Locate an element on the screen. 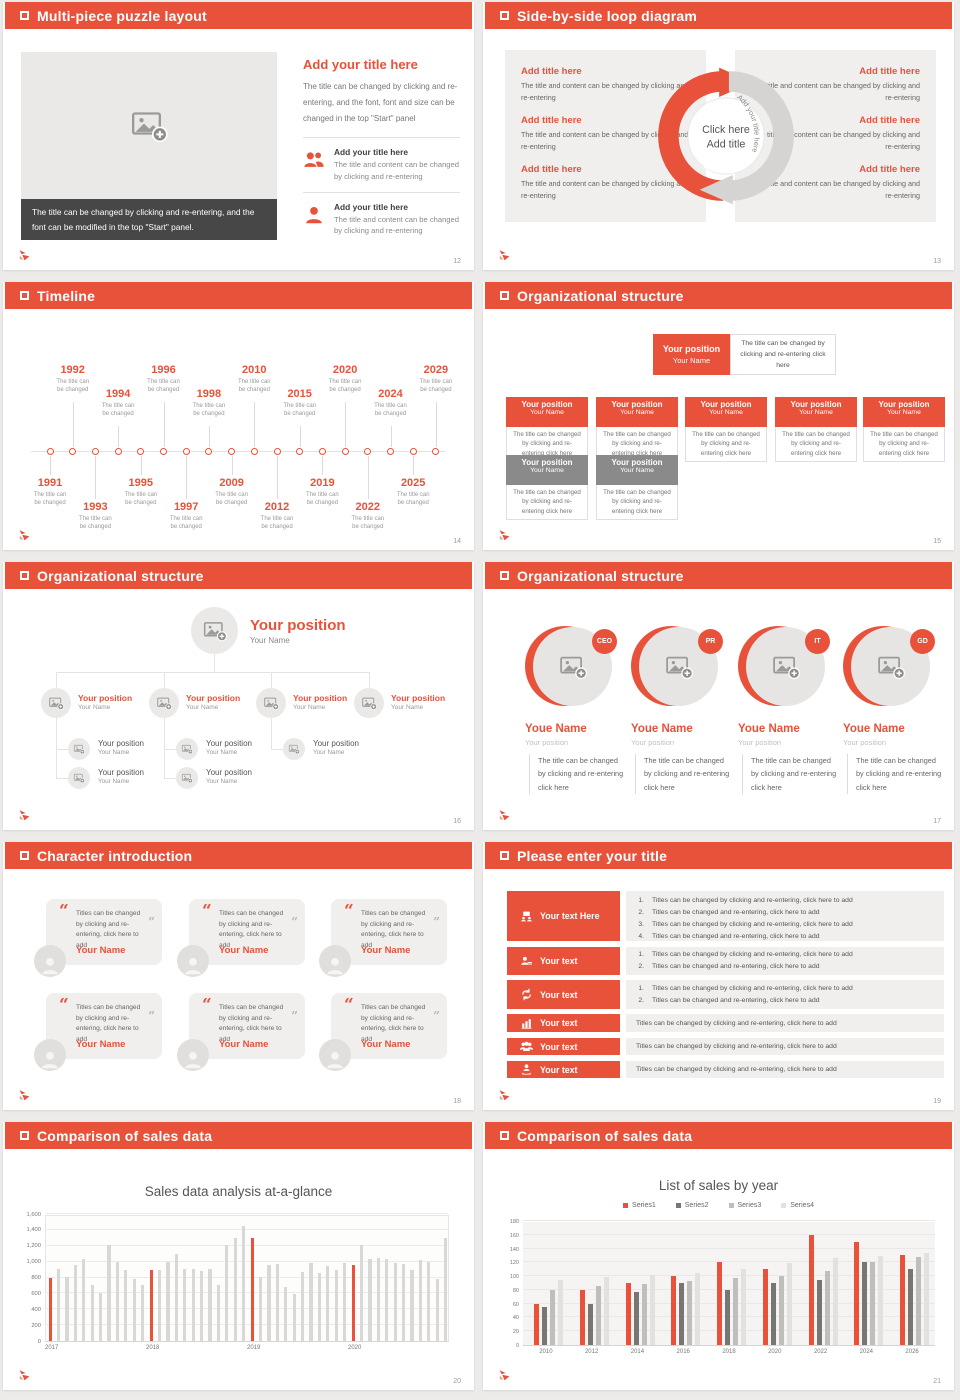 Image resolution: width=960 pixels, height=1400 pixels. timeline-year: 1998 is located at coordinates (209, 394).